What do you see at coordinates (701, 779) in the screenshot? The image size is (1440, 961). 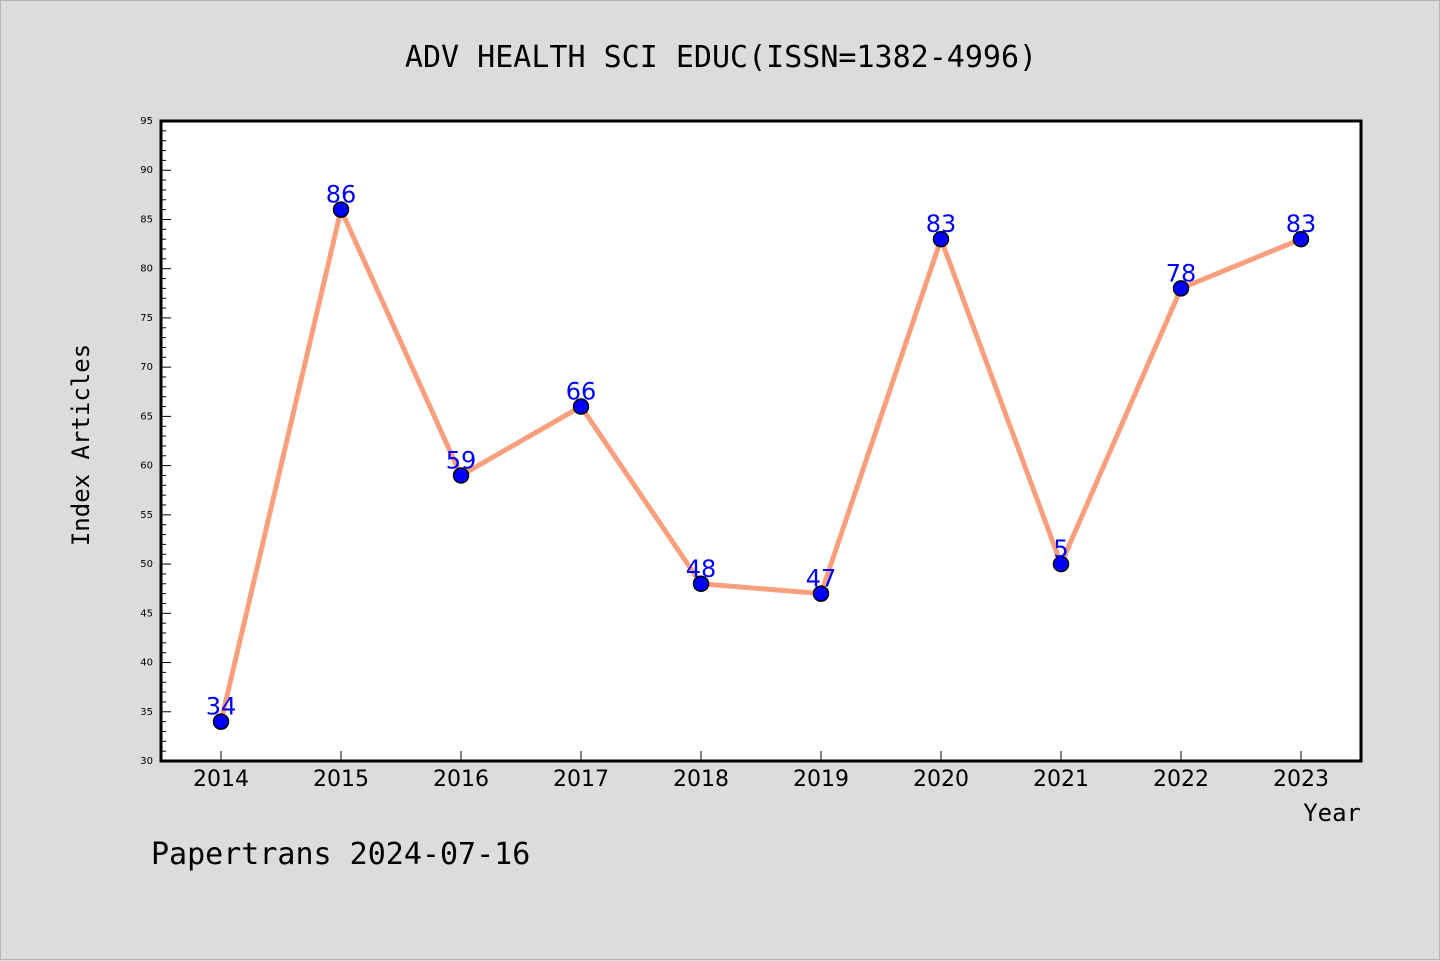 I see `x-tick-label: 2018` at bounding box center [701, 779].